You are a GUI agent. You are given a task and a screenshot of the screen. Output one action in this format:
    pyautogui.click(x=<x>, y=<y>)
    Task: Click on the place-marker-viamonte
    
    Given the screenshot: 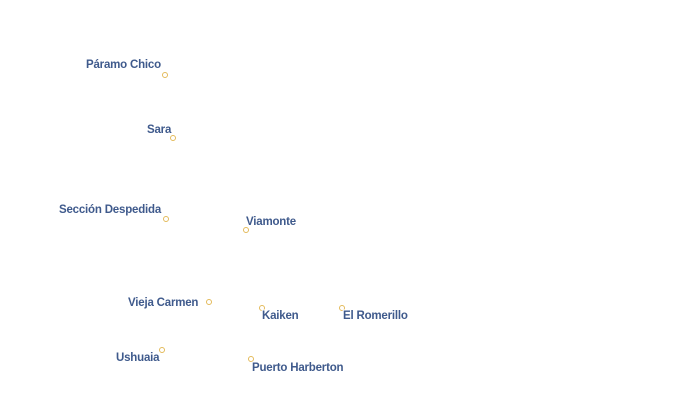 What is the action you would take?
    pyautogui.click(x=246, y=230)
    